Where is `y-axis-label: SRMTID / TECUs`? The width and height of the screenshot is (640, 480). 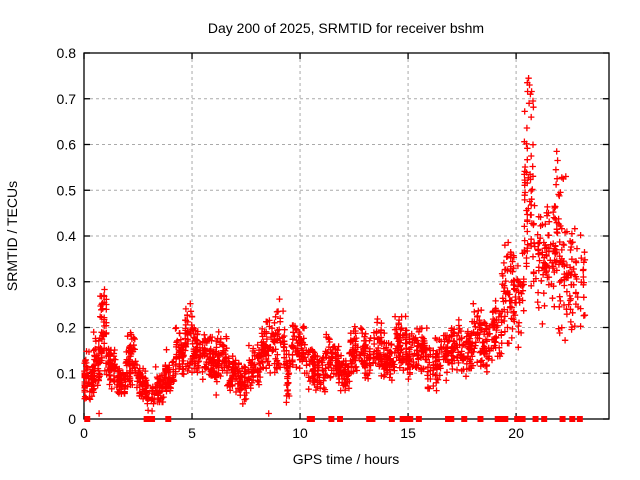
y-axis-label: SRMTID / TECUs is located at coordinates (12, 236).